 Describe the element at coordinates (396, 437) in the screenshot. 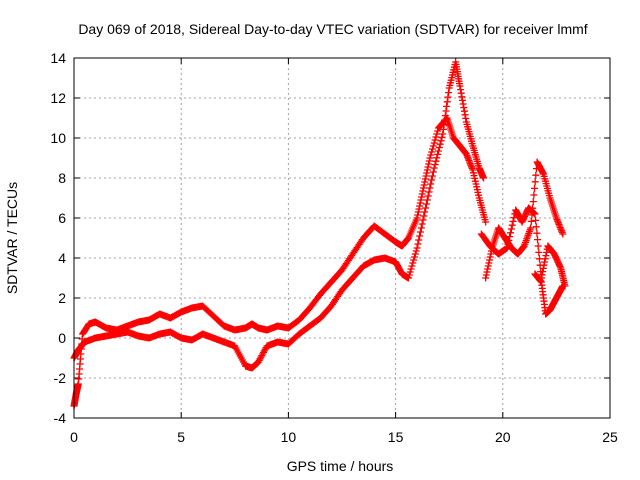

I see `x-tick-label: 15` at that location.